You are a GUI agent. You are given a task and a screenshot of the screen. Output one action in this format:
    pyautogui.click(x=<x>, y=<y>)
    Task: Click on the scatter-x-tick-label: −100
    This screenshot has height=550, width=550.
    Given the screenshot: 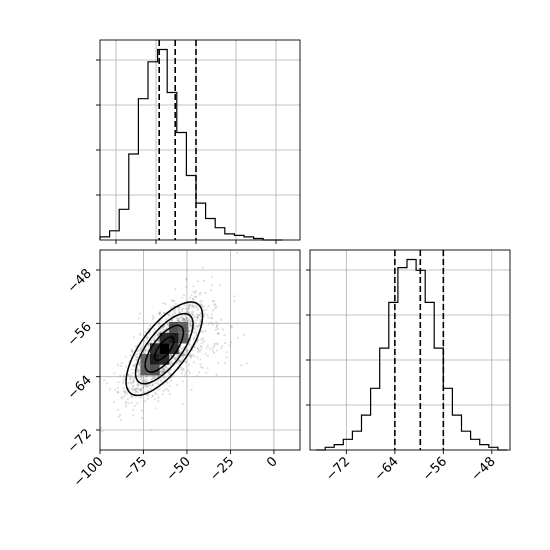 What is the action you would take?
    pyautogui.click(x=89, y=472)
    